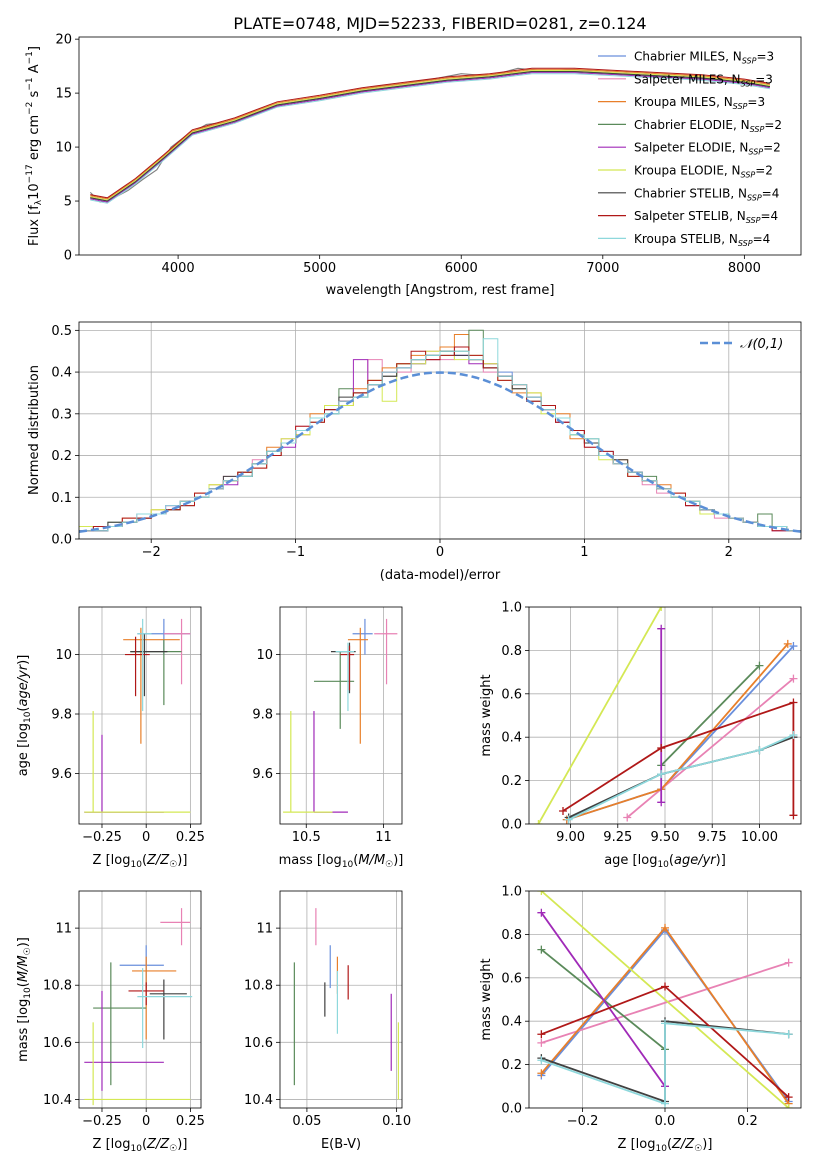 The height and width of the screenshot is (1170, 819). What do you see at coordinates (102, 1121) in the screenshot?
I see `x-tick-label: −0.25` at bounding box center [102, 1121].